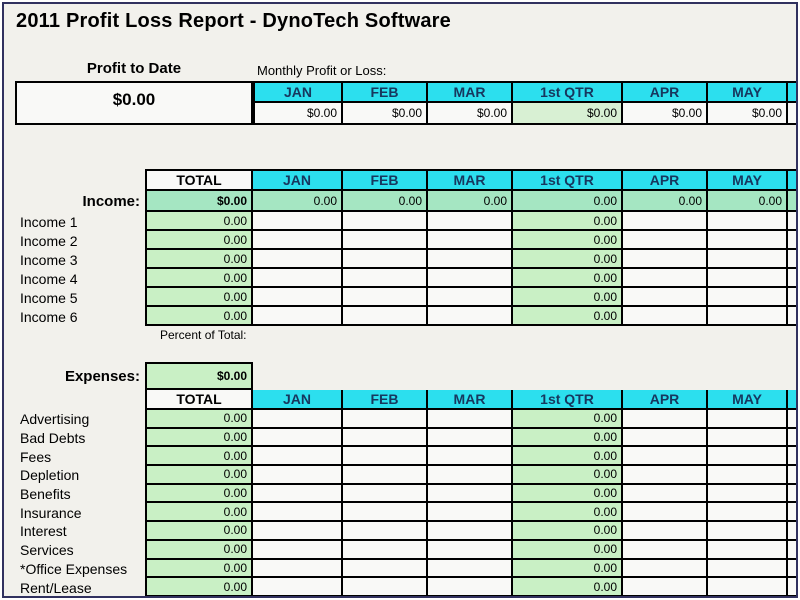 The height and width of the screenshot is (600, 800). What do you see at coordinates (568, 400) in the screenshot?
I see `expenses-header-qtr: 1st QTR` at bounding box center [568, 400].